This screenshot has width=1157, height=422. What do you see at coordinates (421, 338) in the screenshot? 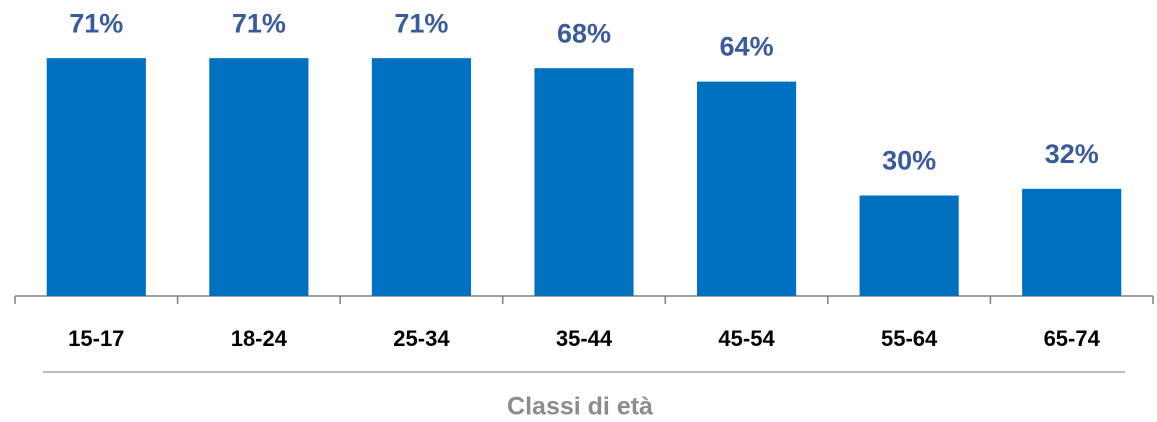
I see `x-tick-label: 25-34` at bounding box center [421, 338].